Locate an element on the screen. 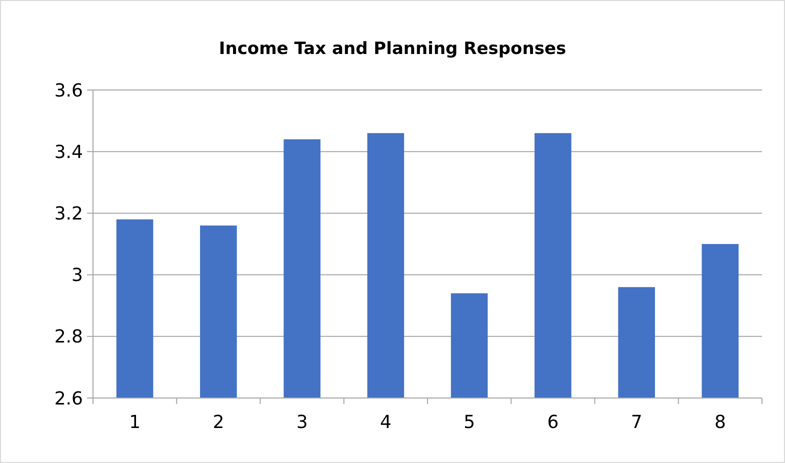  x-tick-label: 1 is located at coordinates (135, 422).